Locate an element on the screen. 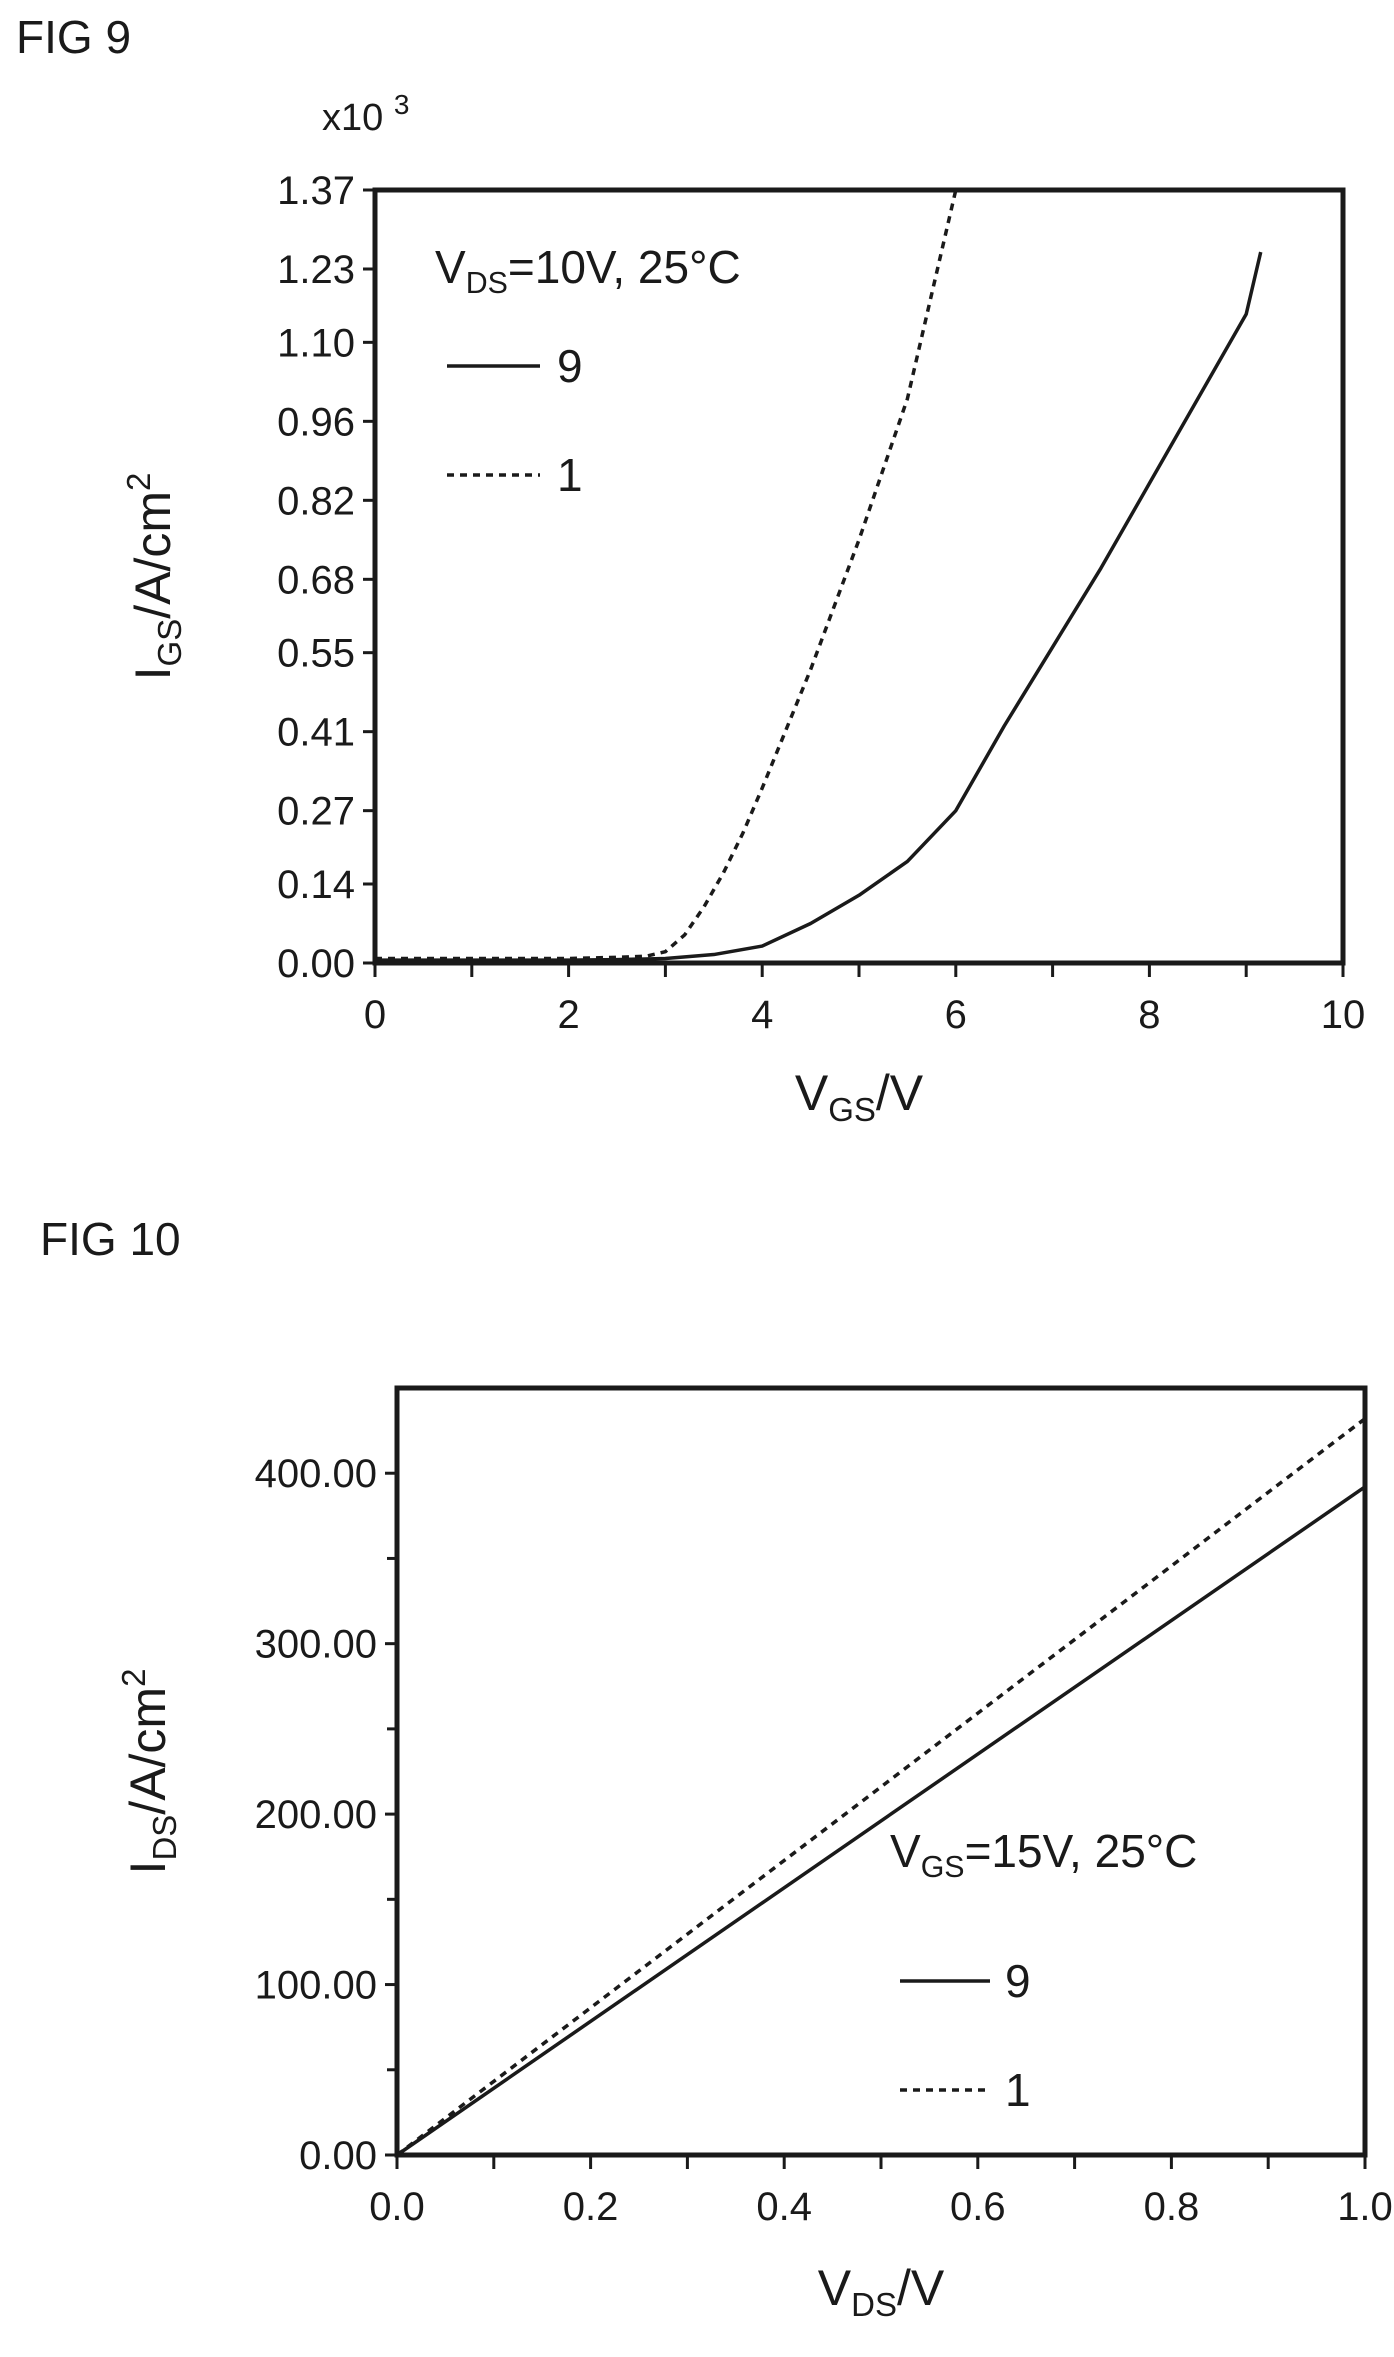 This screenshot has width=1394, height=2357. x-tick-label: 0.6 is located at coordinates (978, 2207).